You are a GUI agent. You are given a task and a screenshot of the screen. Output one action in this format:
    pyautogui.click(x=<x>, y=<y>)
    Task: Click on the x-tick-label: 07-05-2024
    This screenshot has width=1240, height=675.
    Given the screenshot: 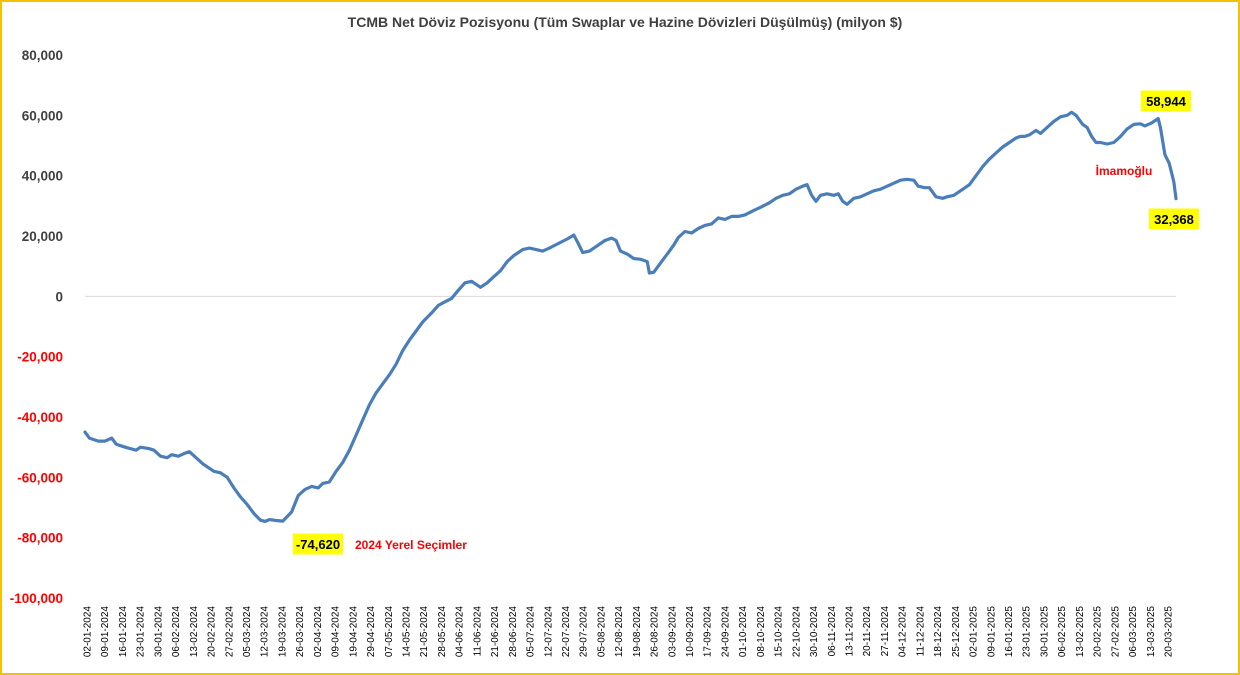 What is the action you would take?
    pyautogui.click(x=389, y=632)
    